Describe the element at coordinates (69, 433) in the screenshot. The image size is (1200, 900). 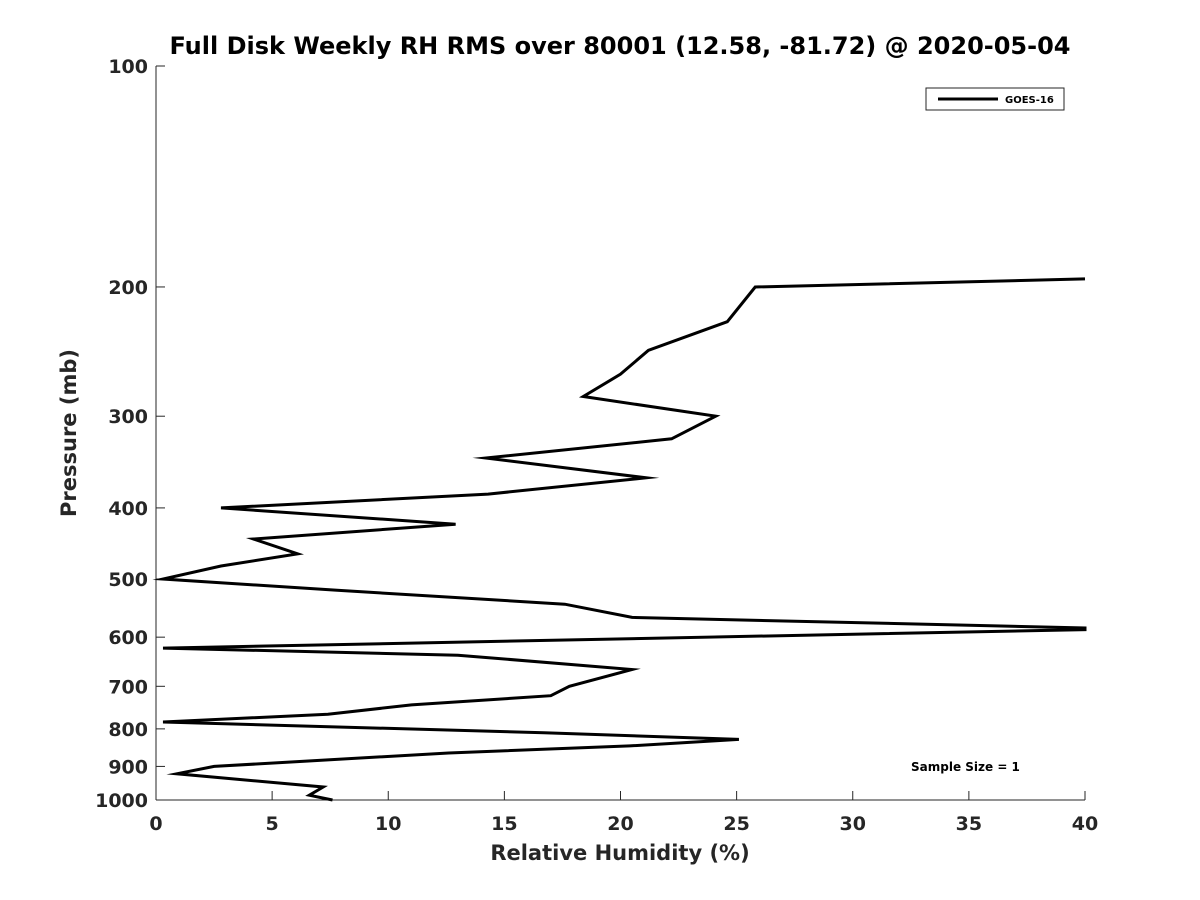
I see `y-axis-label: Pressure (mb)` at that location.